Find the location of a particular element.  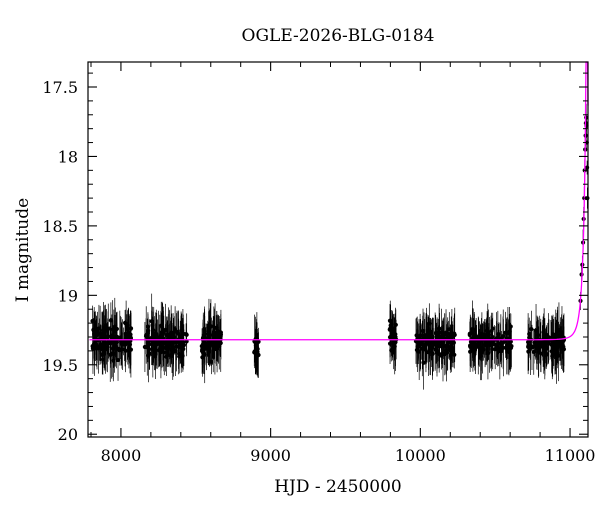

y-tick-label: 20 is located at coordinates (68, 434).